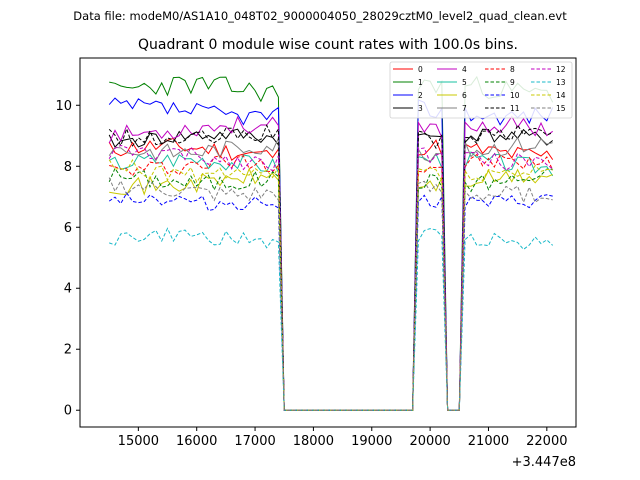 The width and height of the screenshot is (640, 480). Describe the element at coordinates (502, 95) in the screenshot. I see `legend-entry-10: 10` at that location.